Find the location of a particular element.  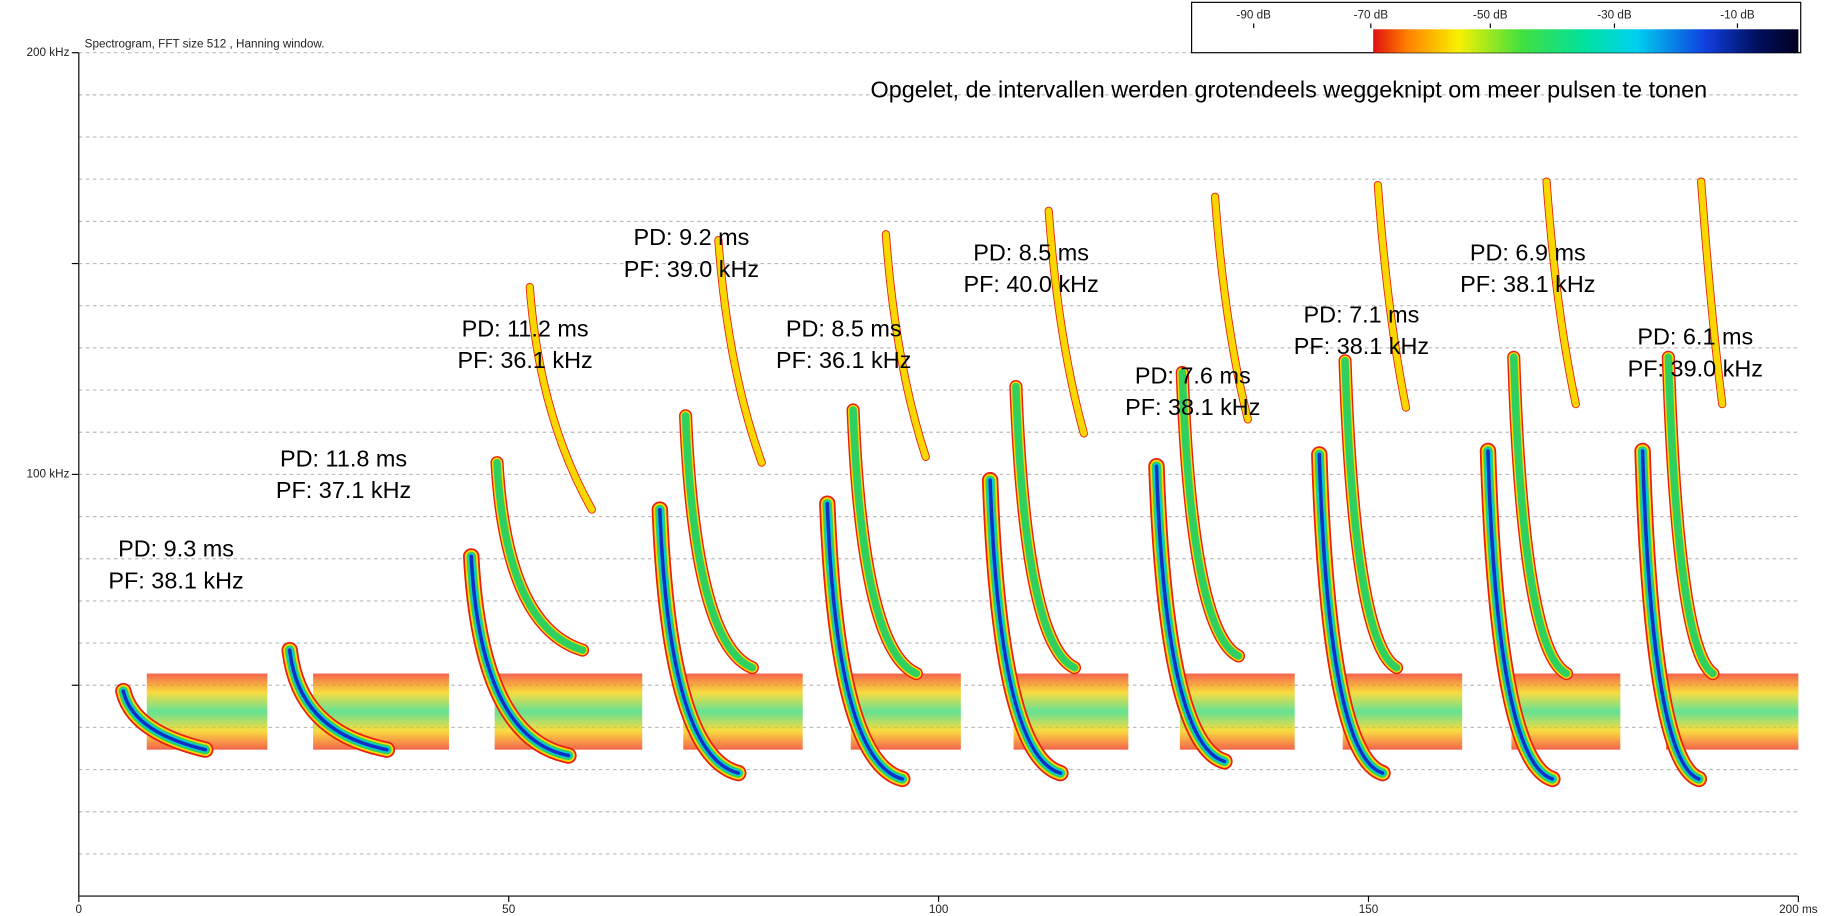

x-tick-label: 200 ms is located at coordinates (1798, 909).